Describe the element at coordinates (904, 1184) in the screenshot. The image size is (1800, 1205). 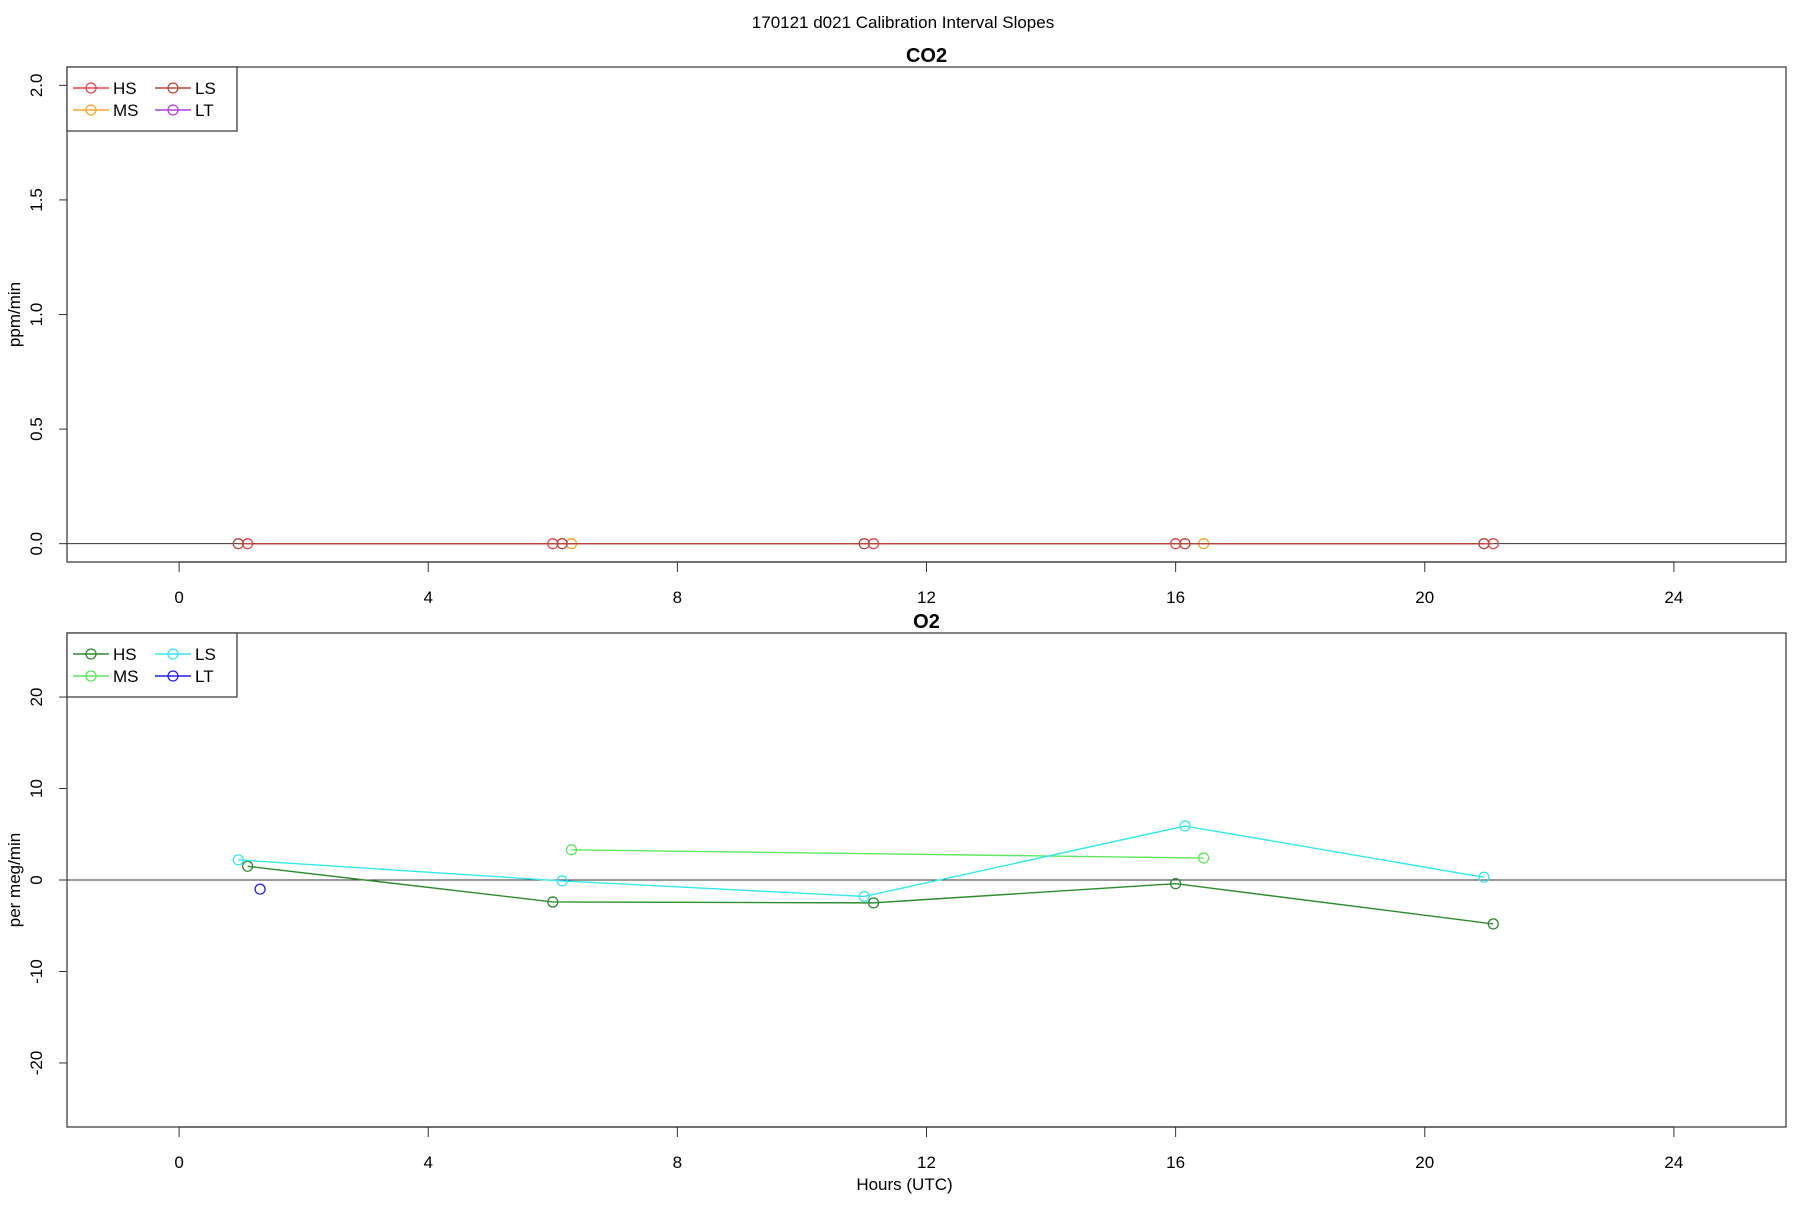
I see `x-axis-label: Hours (UTC)` at that location.